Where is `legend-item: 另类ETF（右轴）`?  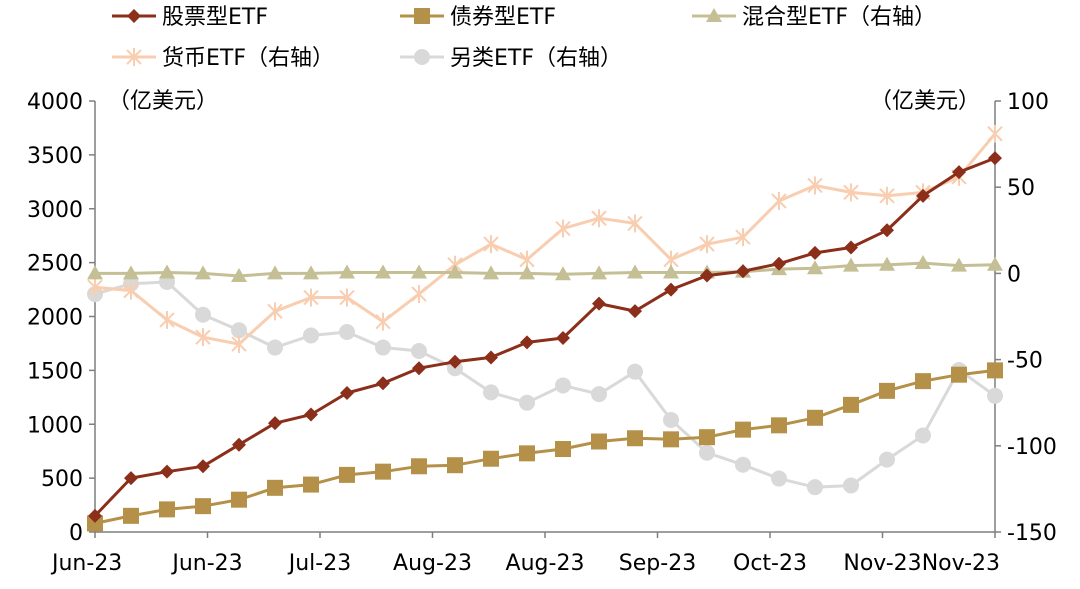 legend-item: 另类ETF（右轴） is located at coordinates (511, 58).